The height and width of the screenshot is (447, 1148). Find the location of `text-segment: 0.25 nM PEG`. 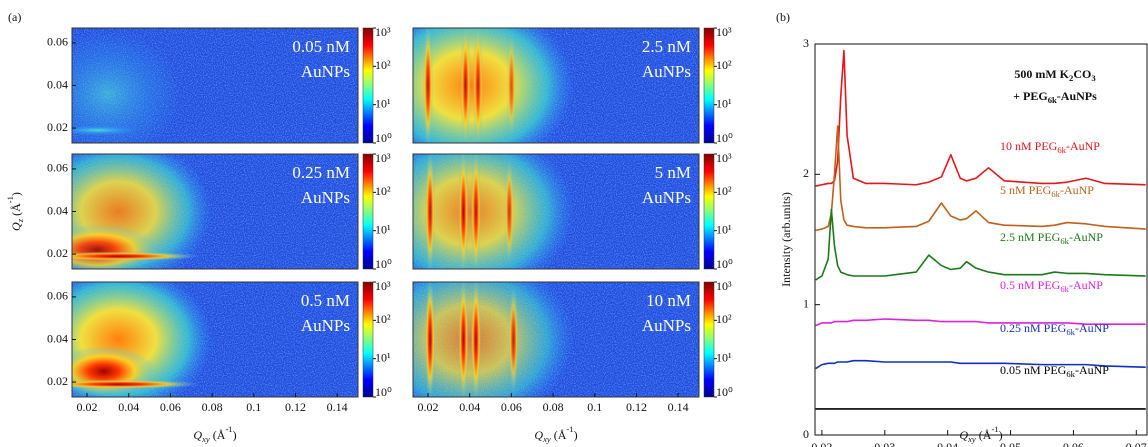

text-segment: 0.25 nM PEG is located at coordinates (1033, 328).